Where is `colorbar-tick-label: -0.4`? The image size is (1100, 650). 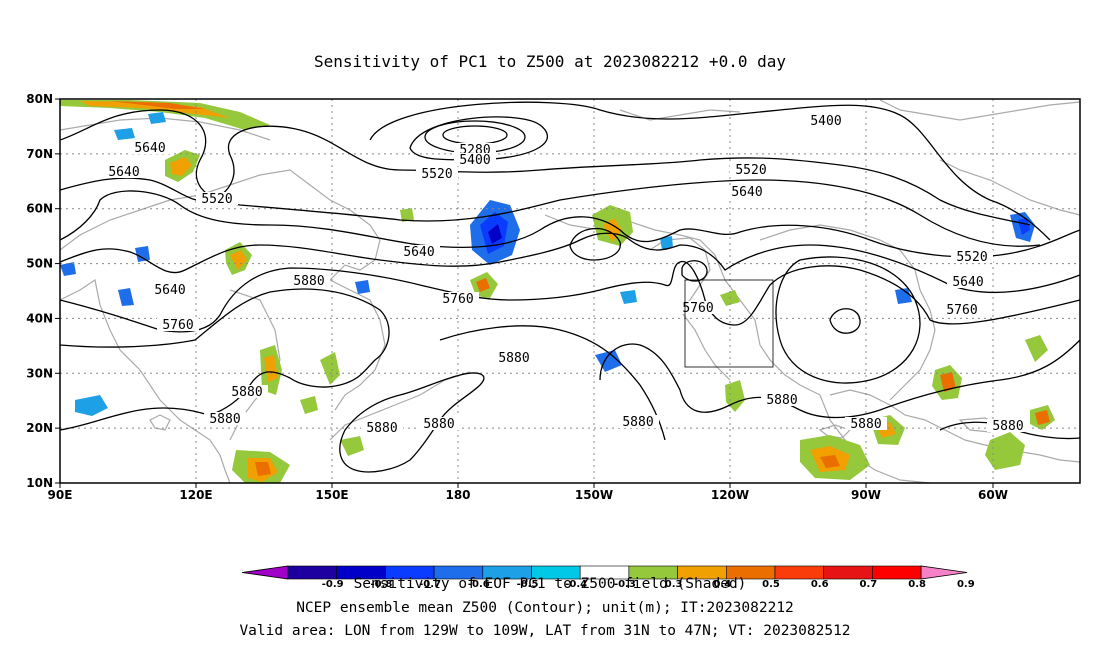 colorbar-tick-label: -0.4 is located at coordinates (576, 584).